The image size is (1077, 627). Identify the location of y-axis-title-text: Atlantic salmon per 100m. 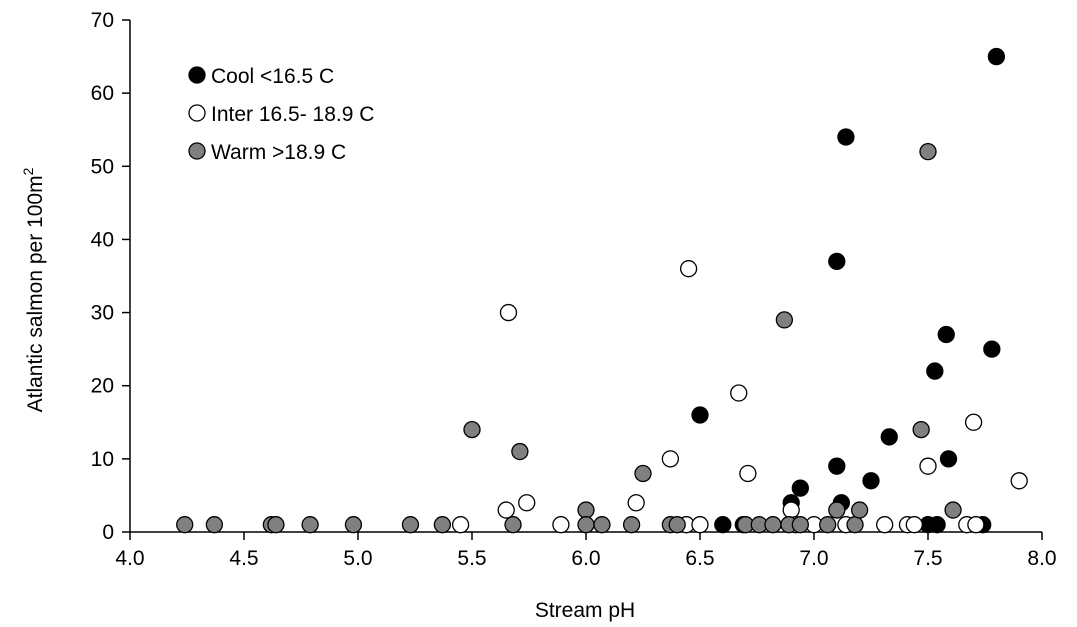
(35, 293).